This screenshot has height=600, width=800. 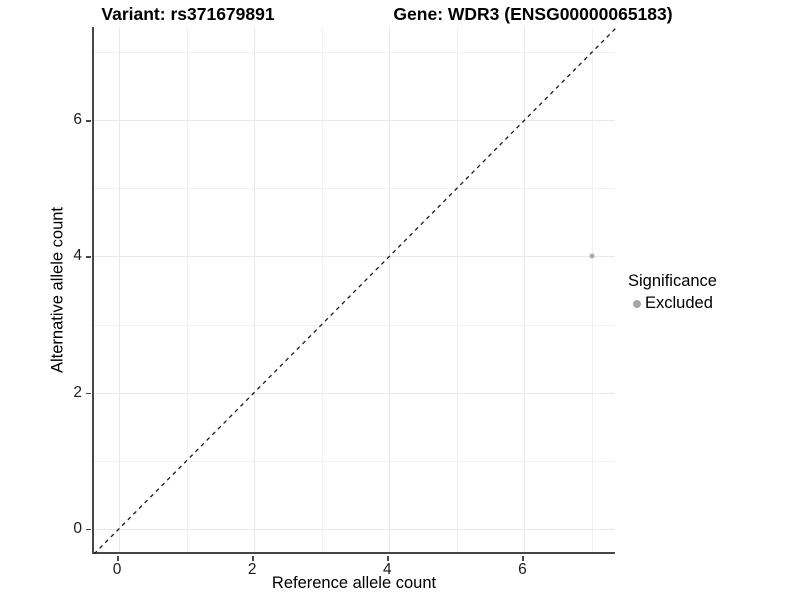 I want to click on y-axis-label: Alternative allele count, so click(x=57, y=290).